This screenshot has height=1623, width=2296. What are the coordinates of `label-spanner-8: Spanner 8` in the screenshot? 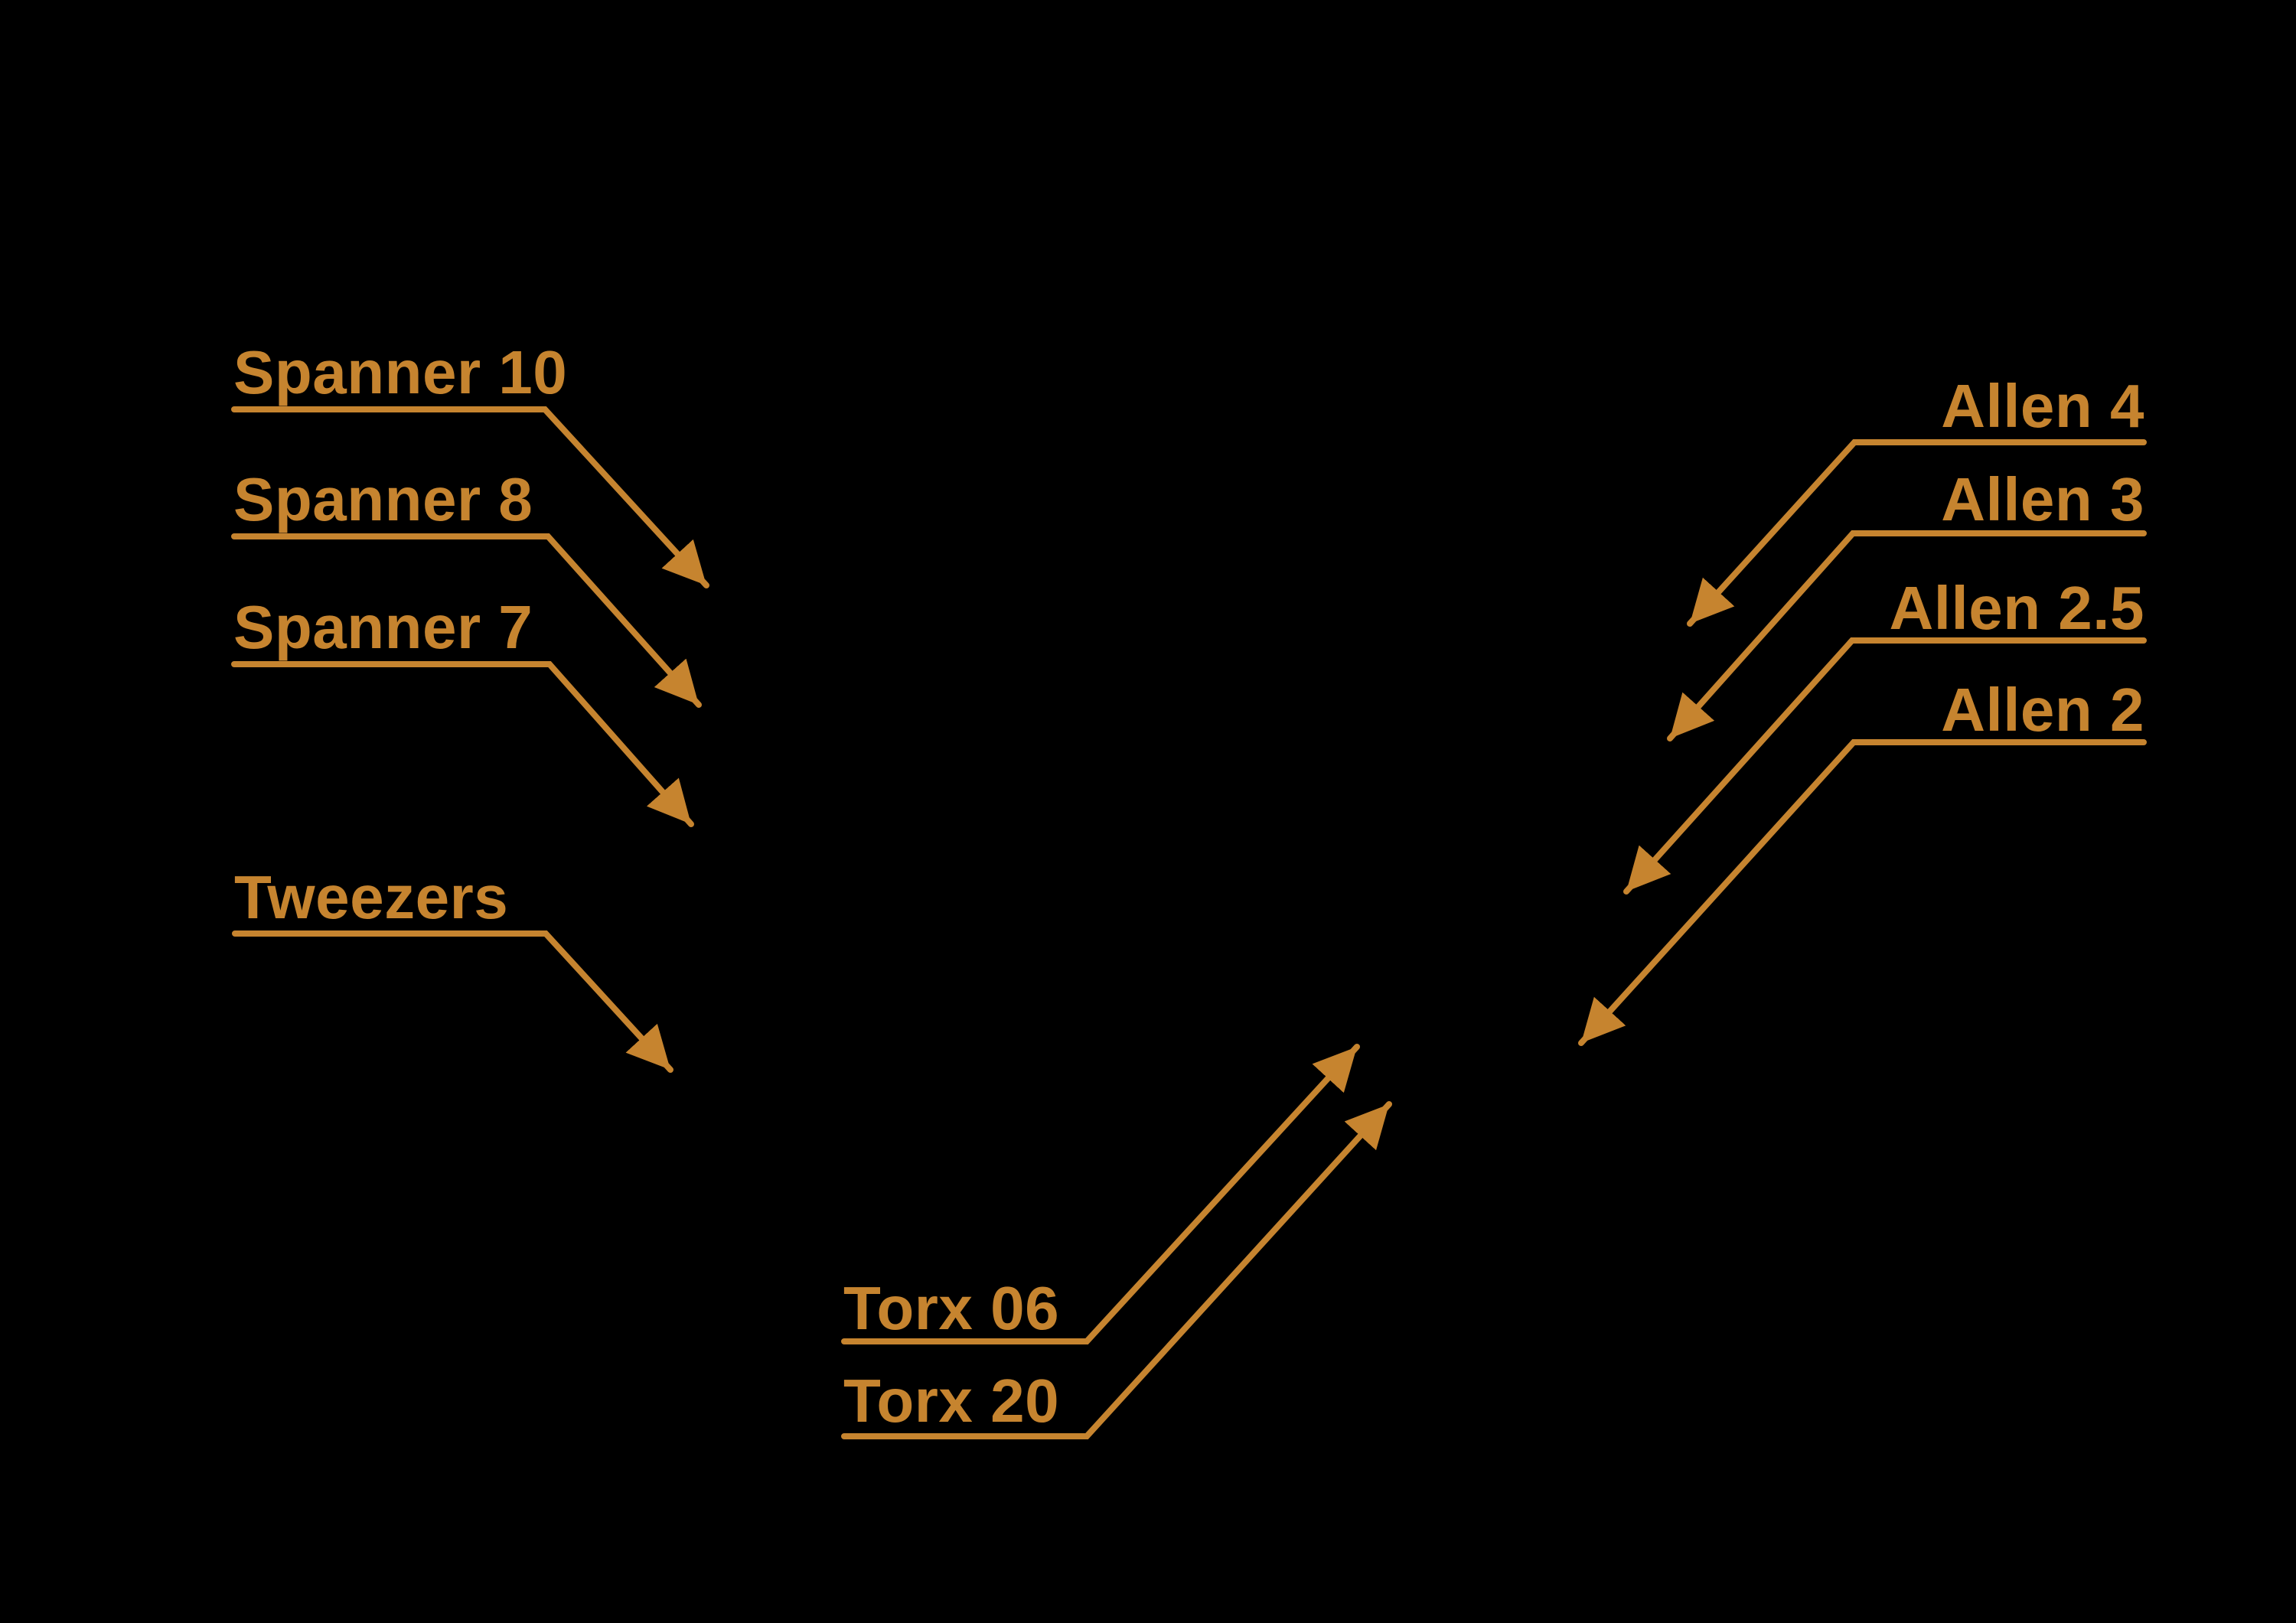 It's located at (383, 499).